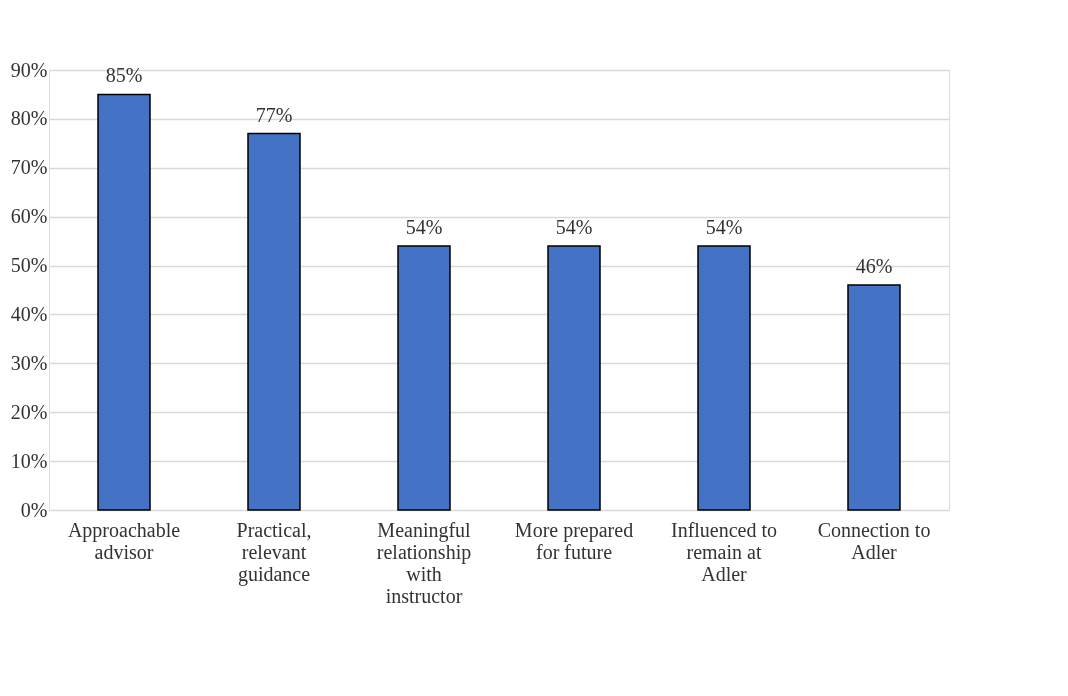 Image resolution: width=1068 pixels, height=696 pixels. Describe the element at coordinates (424, 562) in the screenshot. I see `x-tick-label: Meaningful relationship with instructor` at that location.